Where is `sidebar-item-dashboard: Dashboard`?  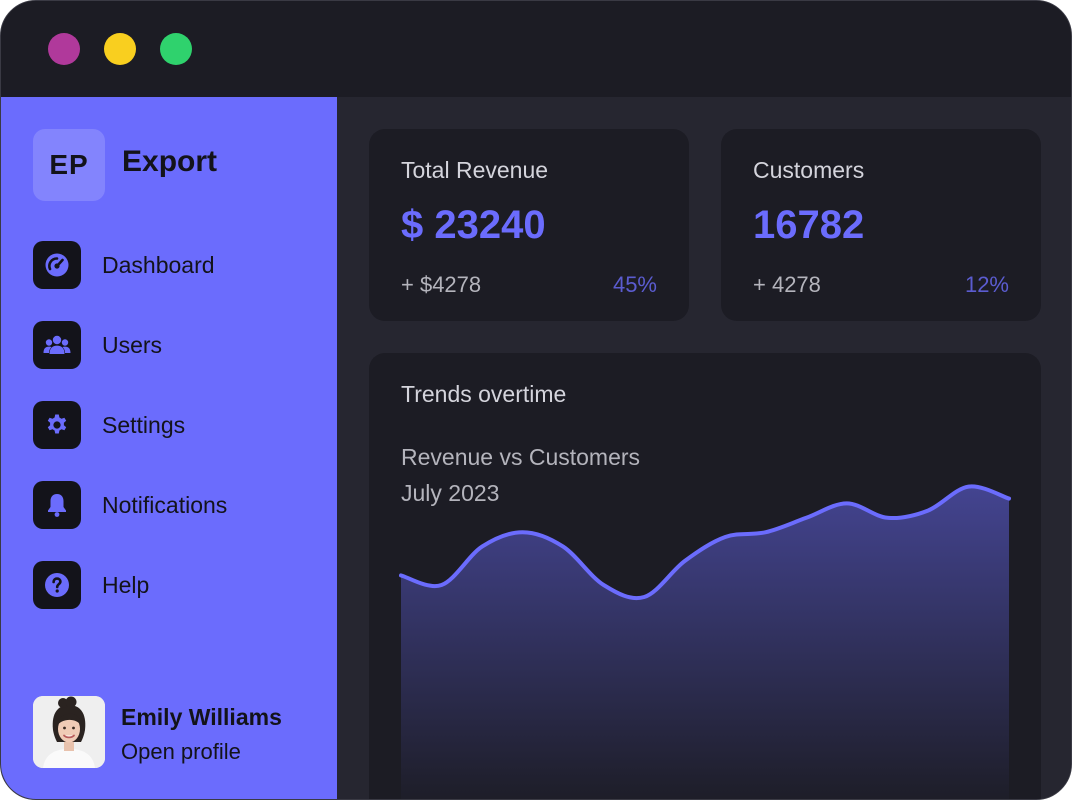 sidebar-item-dashboard: Dashboard is located at coordinates (173, 265).